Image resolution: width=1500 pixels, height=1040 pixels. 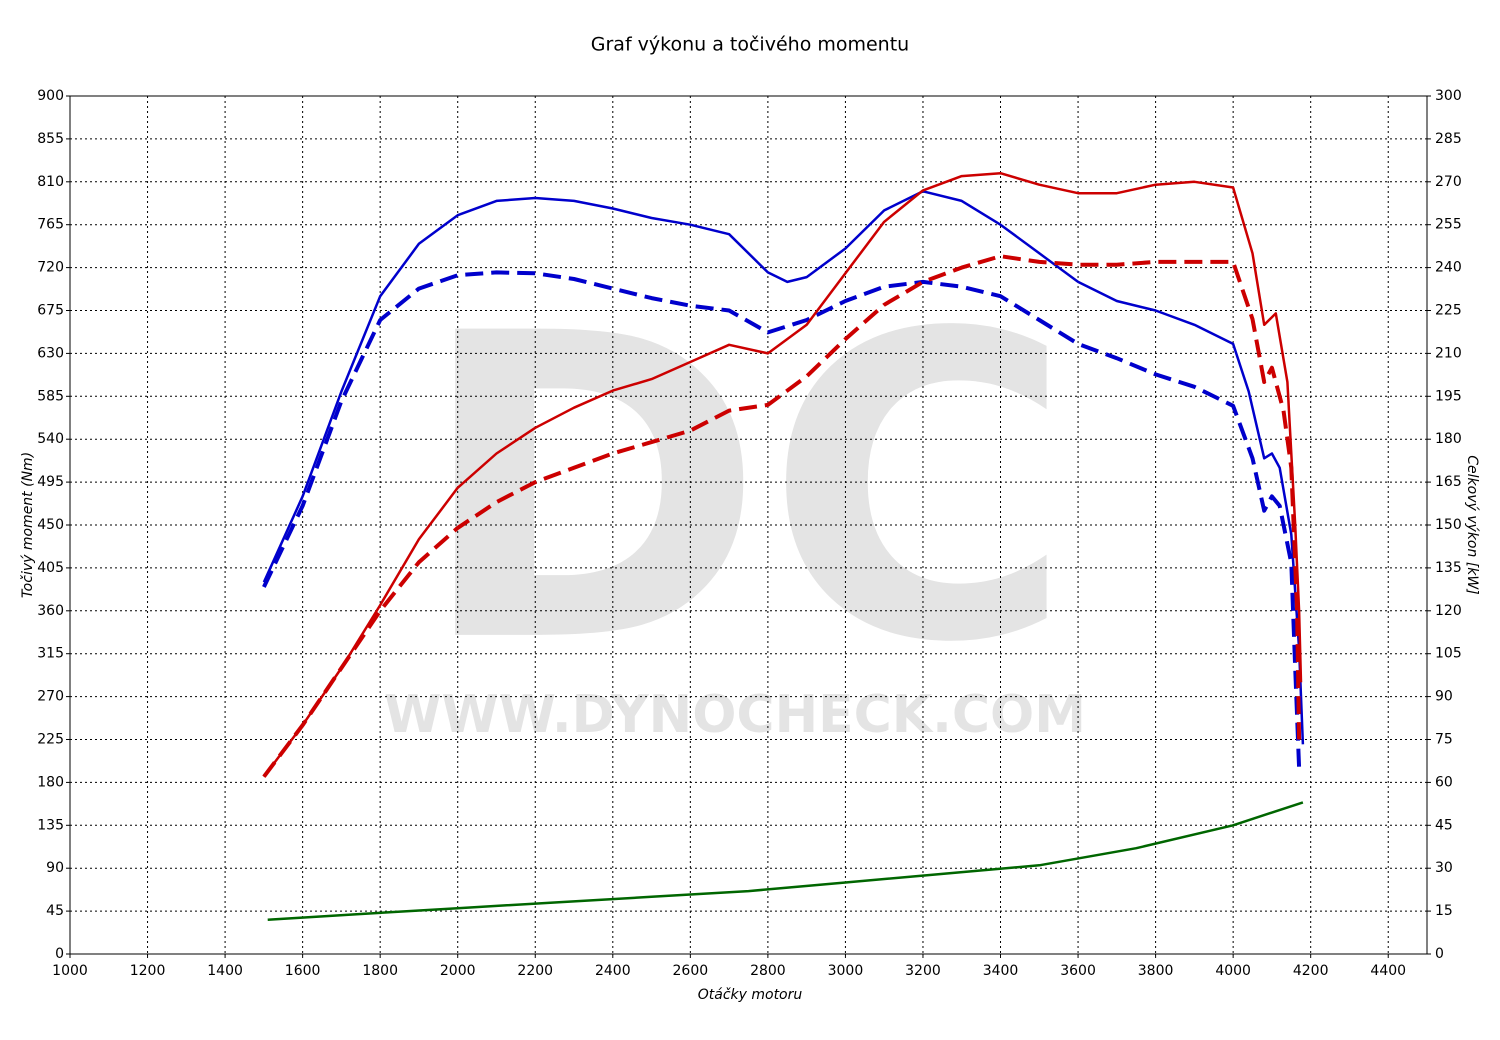 I want to click on y-tick-label: 540, so click(x=50, y=439).